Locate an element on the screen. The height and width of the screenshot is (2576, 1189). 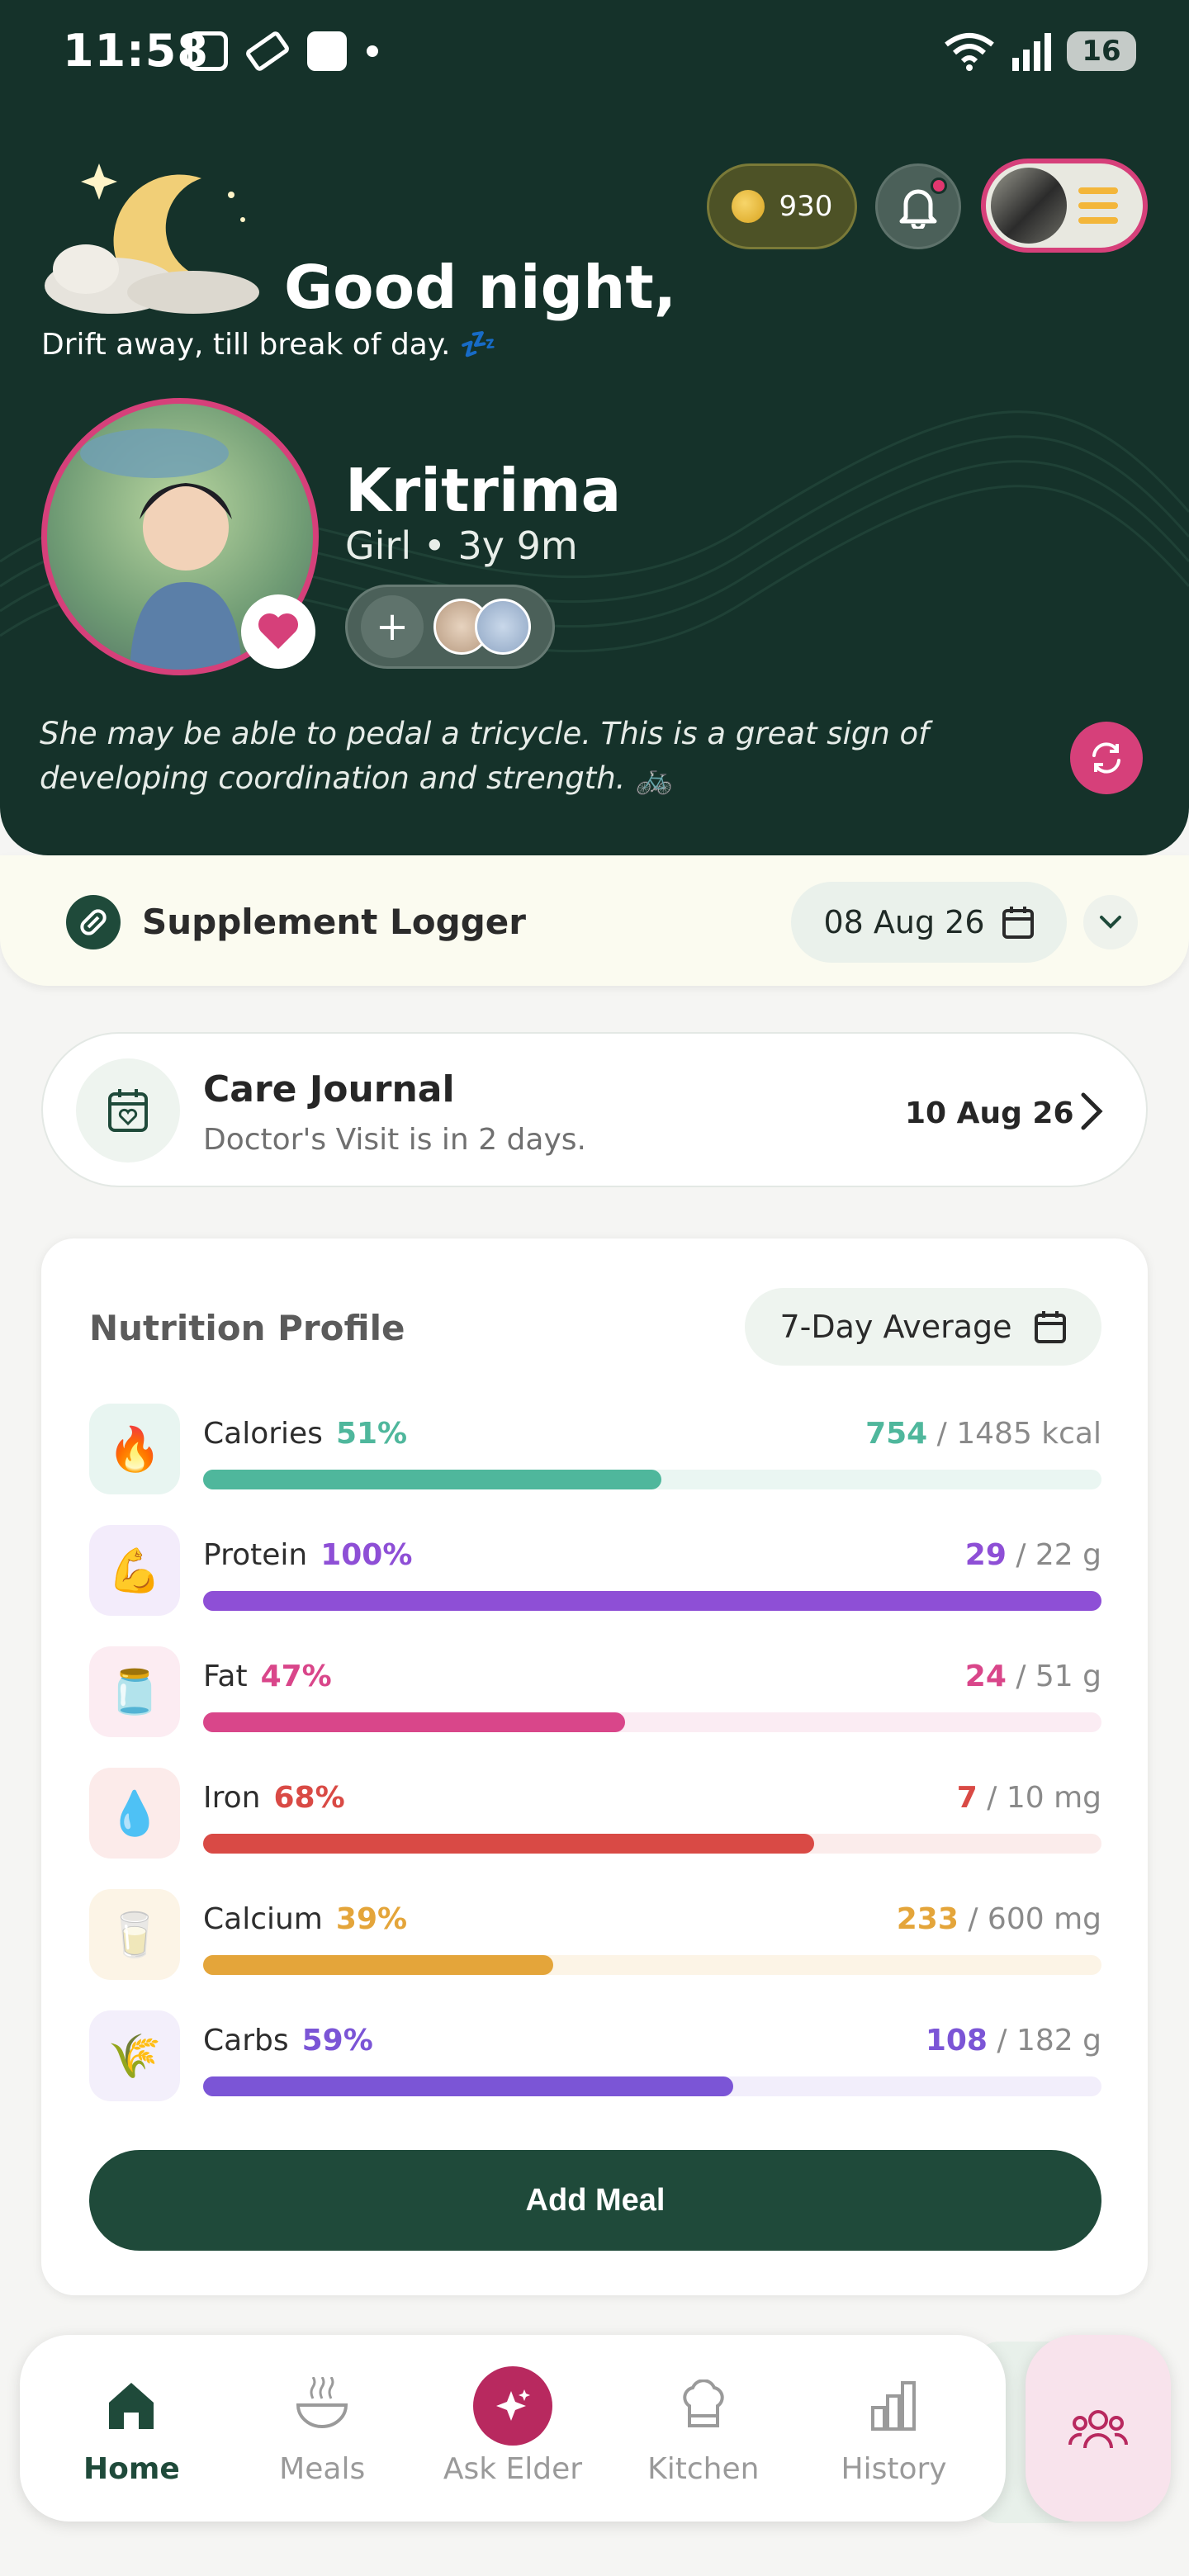
app-notification-icon is located at coordinates (327, 51).